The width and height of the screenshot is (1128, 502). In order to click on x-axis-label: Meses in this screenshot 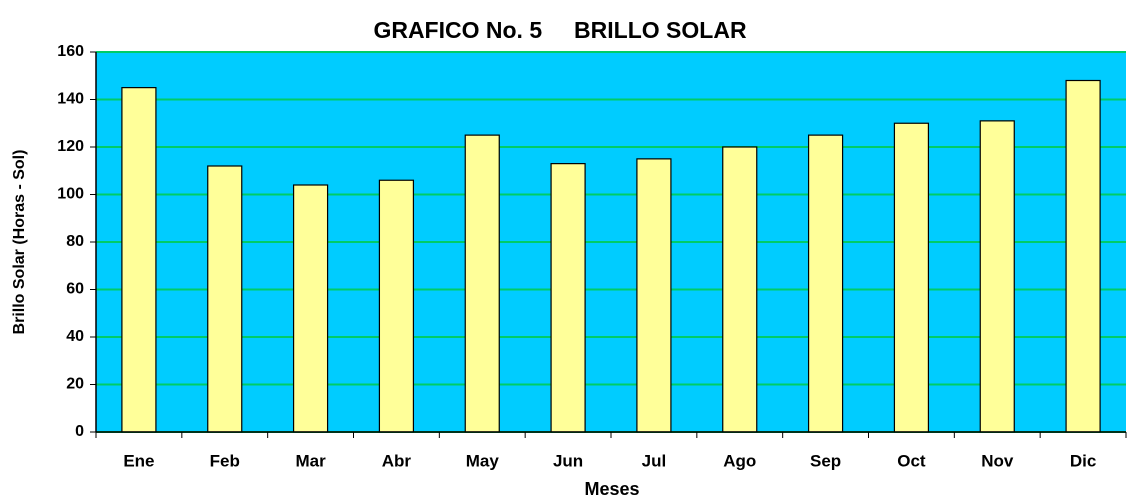, I will do `click(611, 489)`.